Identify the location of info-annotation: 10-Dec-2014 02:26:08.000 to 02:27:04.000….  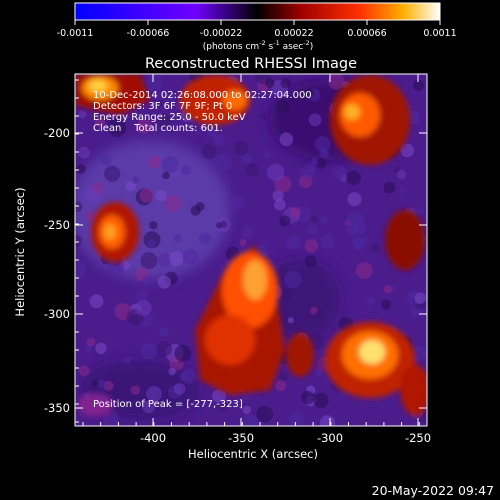
(202, 112).